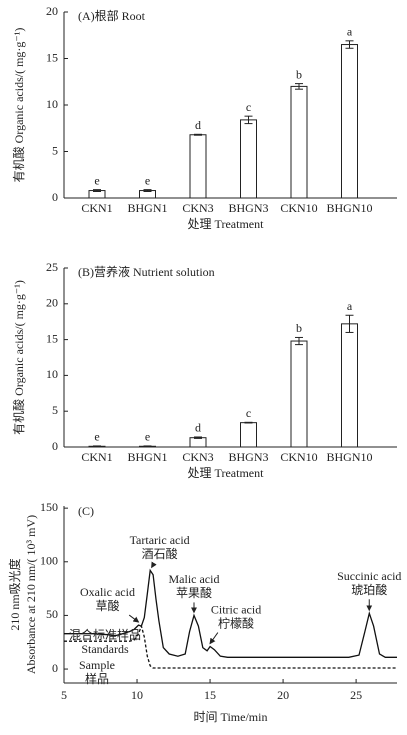 This screenshot has width=407, height=735. What do you see at coordinates (194, 592) in the screenshot?
I see `annotation: 苹果酸` at bounding box center [194, 592].